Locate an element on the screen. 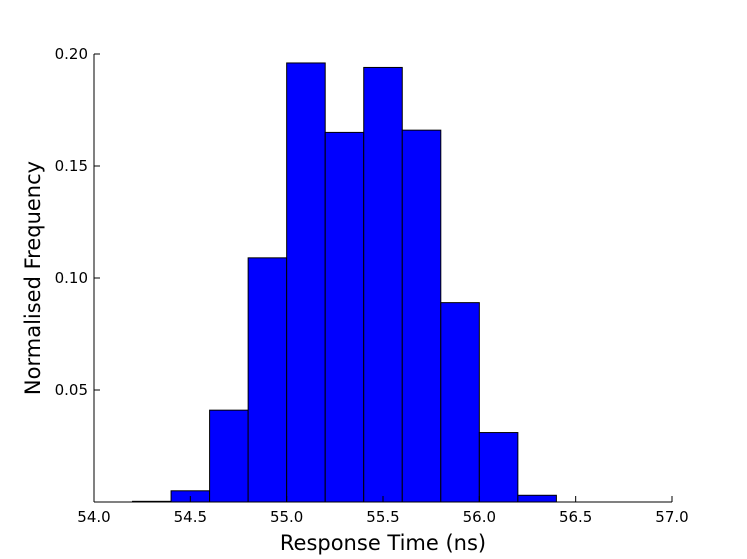 Image resolution: width=747 pixels, height=559 pixels. x-tick-label-5: 56.5 is located at coordinates (575, 517).